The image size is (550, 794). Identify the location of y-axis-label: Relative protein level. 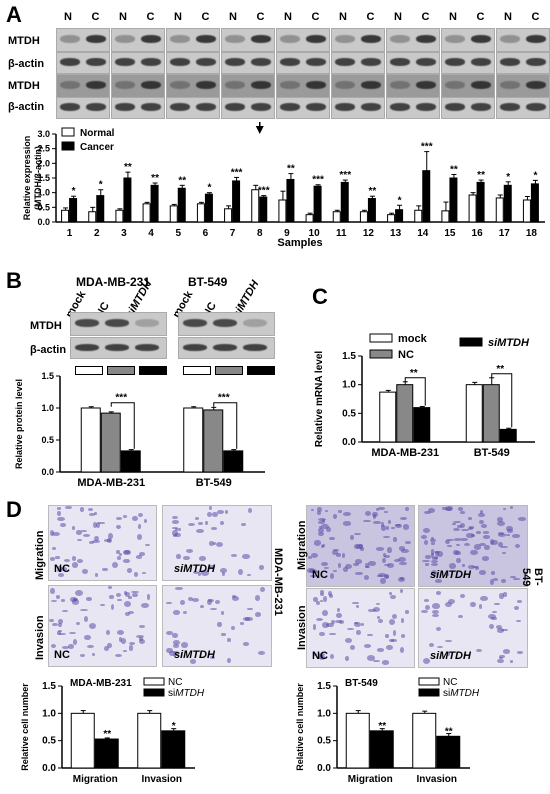
(19, 424).